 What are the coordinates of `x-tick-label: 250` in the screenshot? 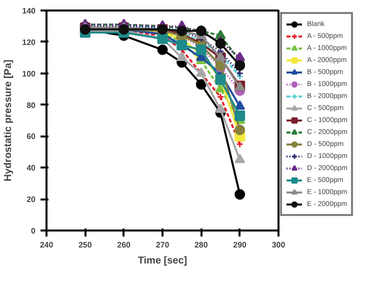 It's located at (85, 245).